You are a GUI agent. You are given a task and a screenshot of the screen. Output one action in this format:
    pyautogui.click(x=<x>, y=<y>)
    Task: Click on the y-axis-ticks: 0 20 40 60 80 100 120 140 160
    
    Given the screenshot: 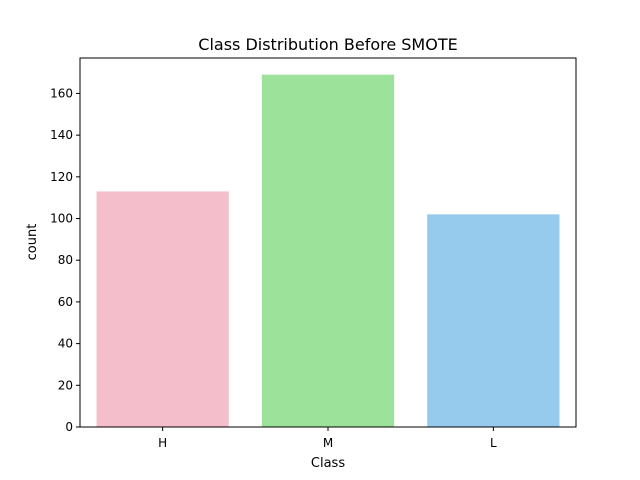 What is the action you would take?
    pyautogui.click(x=65, y=260)
    